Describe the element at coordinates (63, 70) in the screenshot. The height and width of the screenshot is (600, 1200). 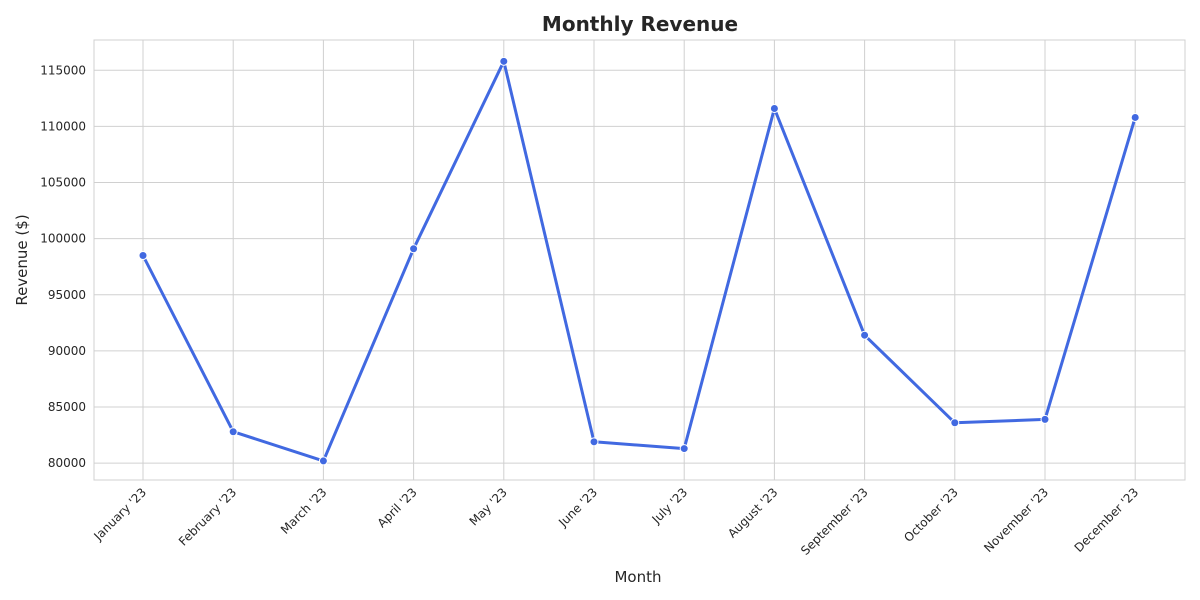
I see `y-tick-label: 115000` at that location.